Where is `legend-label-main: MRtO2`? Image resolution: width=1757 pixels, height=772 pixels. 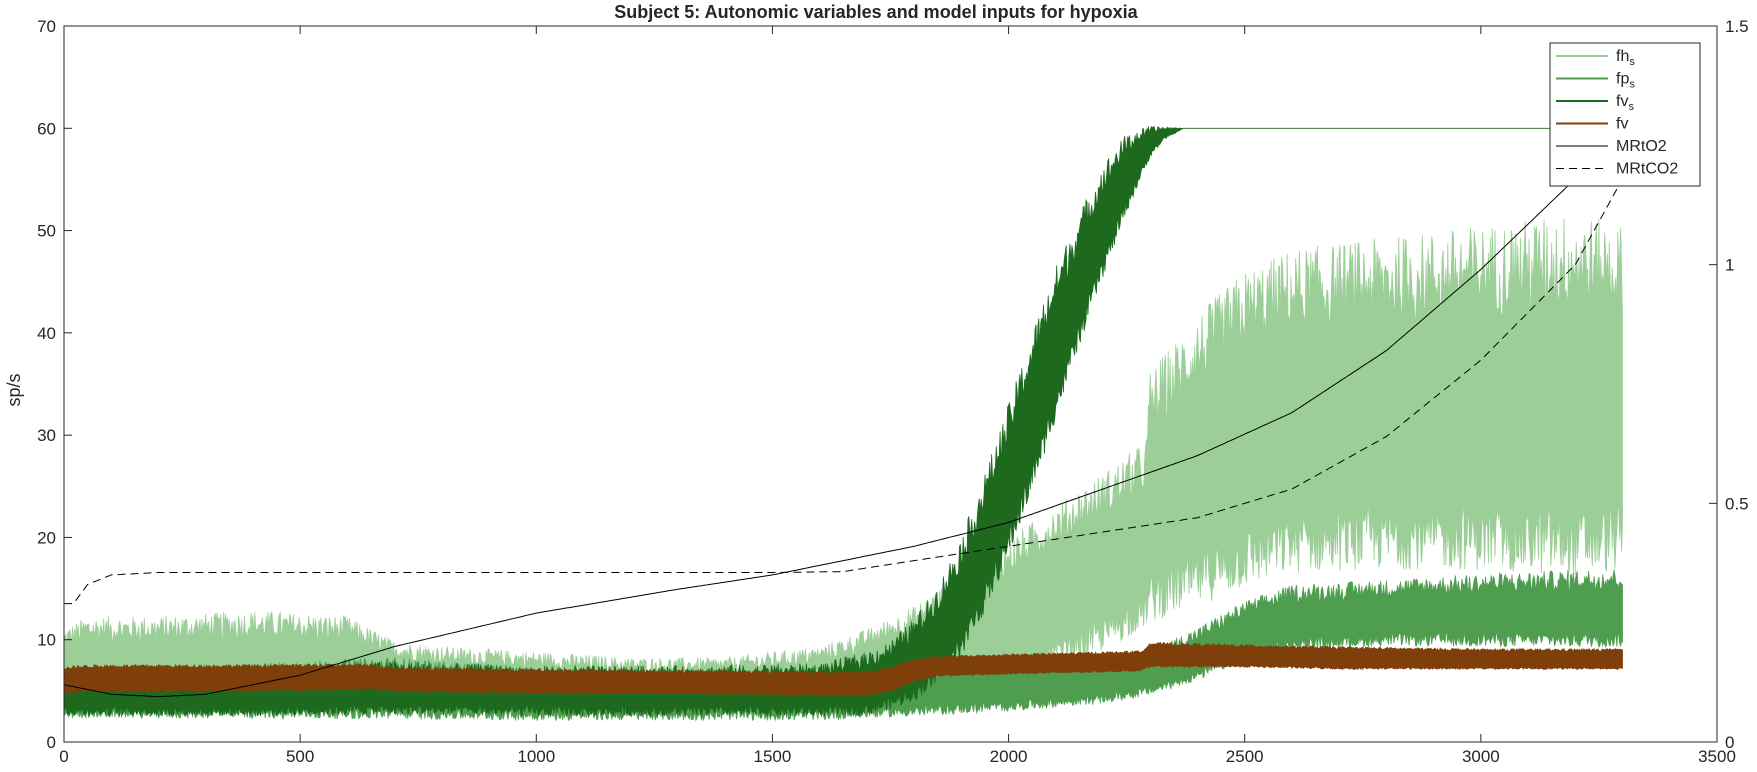
legend-label-main: MRtO2 is located at coordinates (1641, 146).